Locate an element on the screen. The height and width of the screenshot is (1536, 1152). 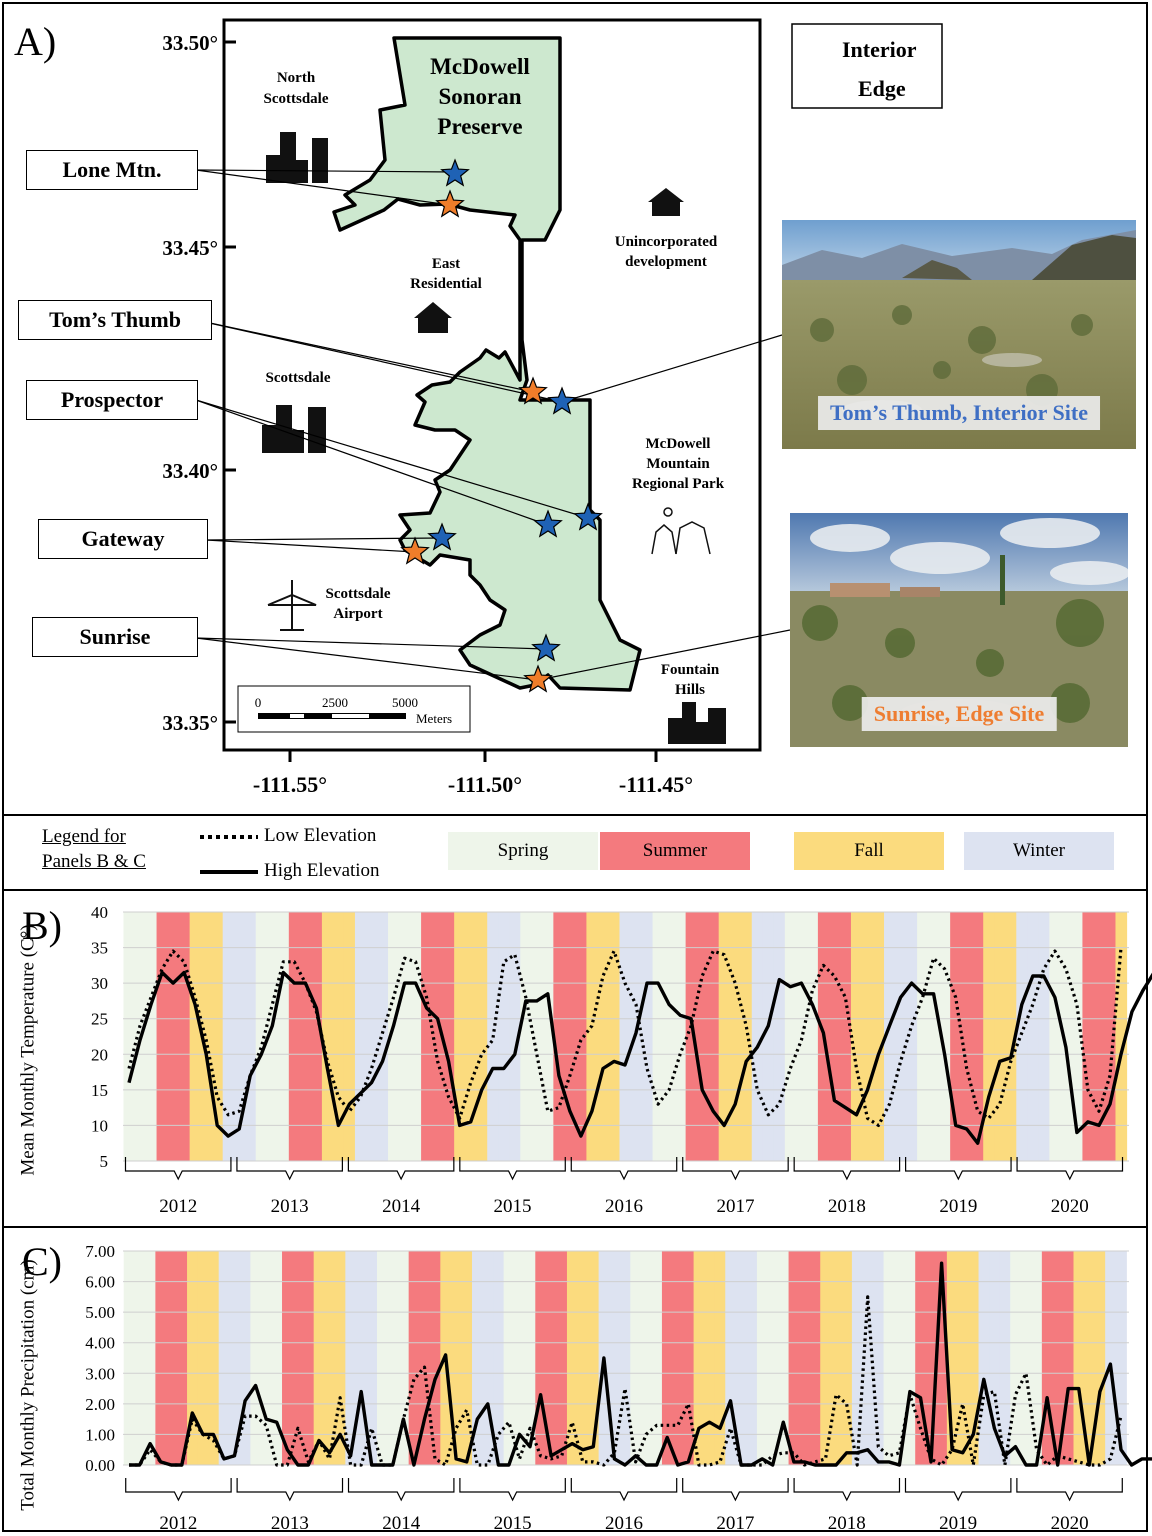
year-label: 2016 is located at coordinates (624, 1522).